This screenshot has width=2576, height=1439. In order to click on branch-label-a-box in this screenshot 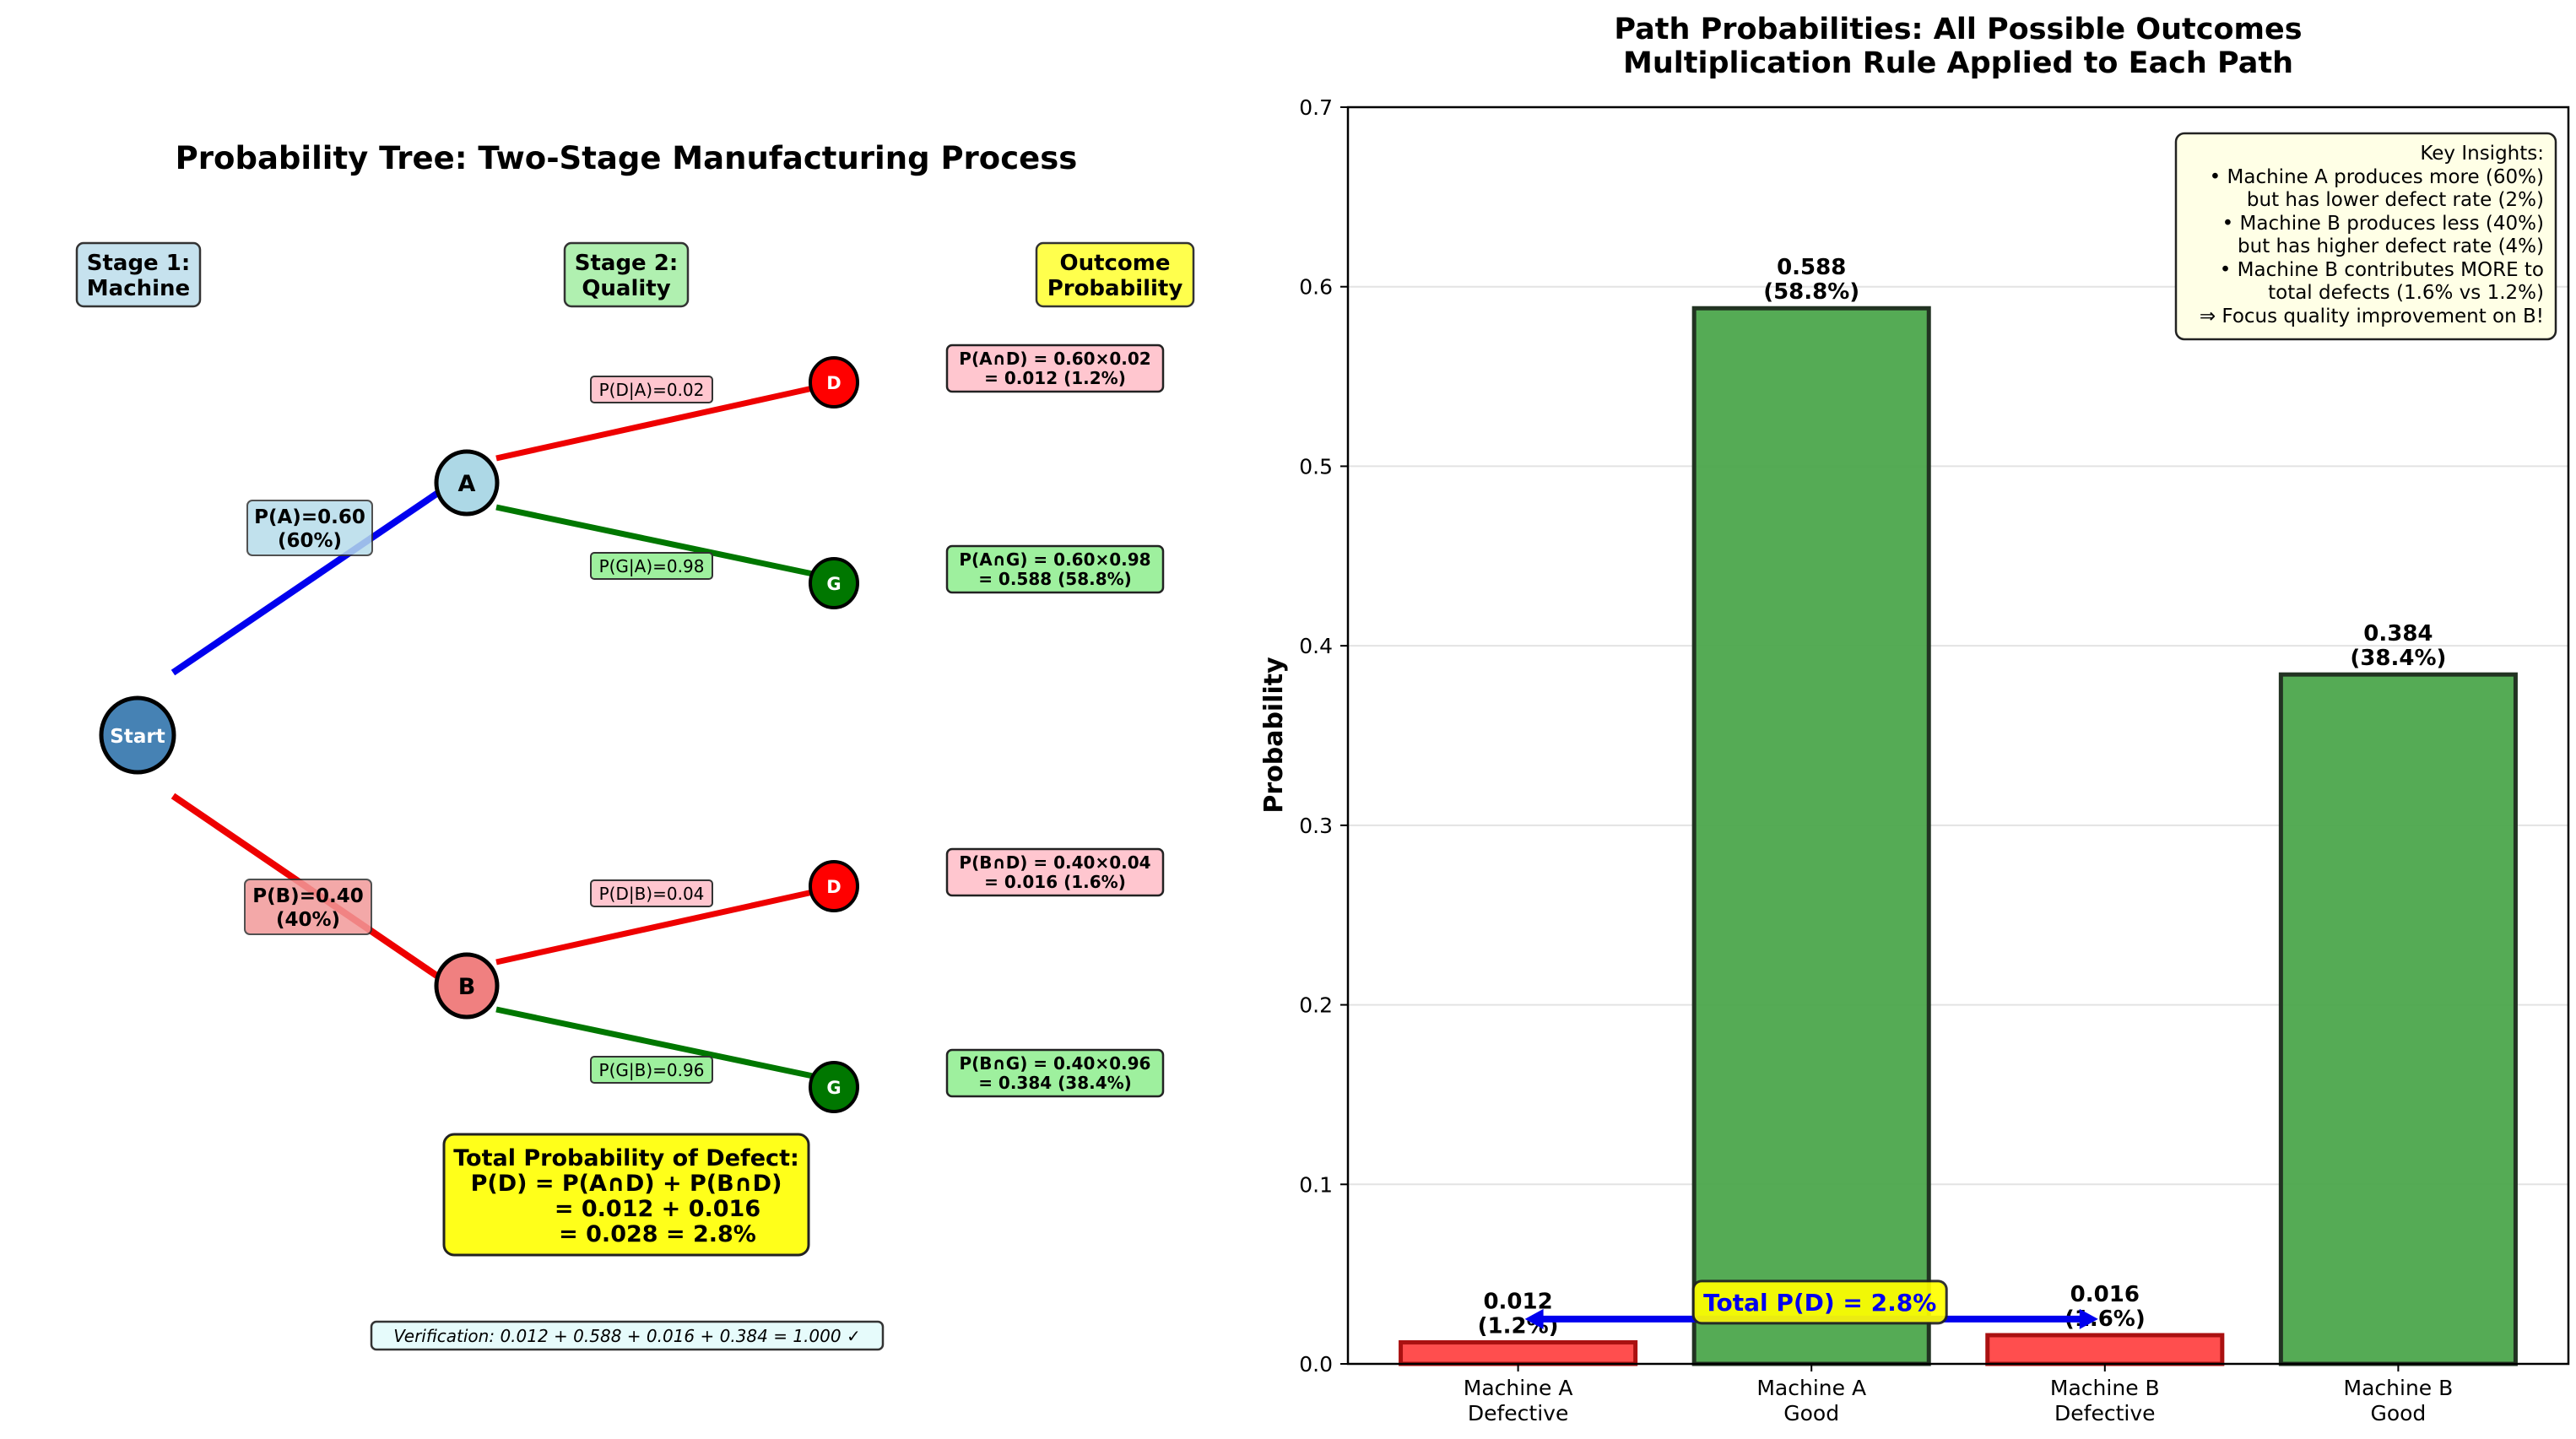, I will do `click(309, 528)`.